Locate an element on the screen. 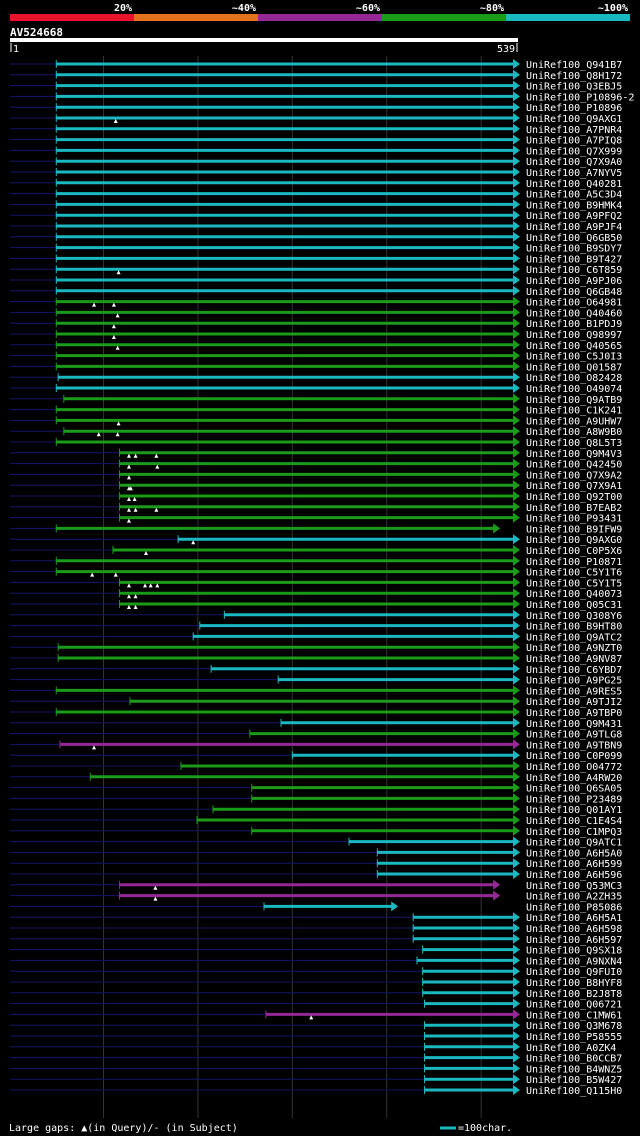 The height and width of the screenshot is (1136, 640). hit-label: UniRef100_B9T427 is located at coordinates (574, 259).